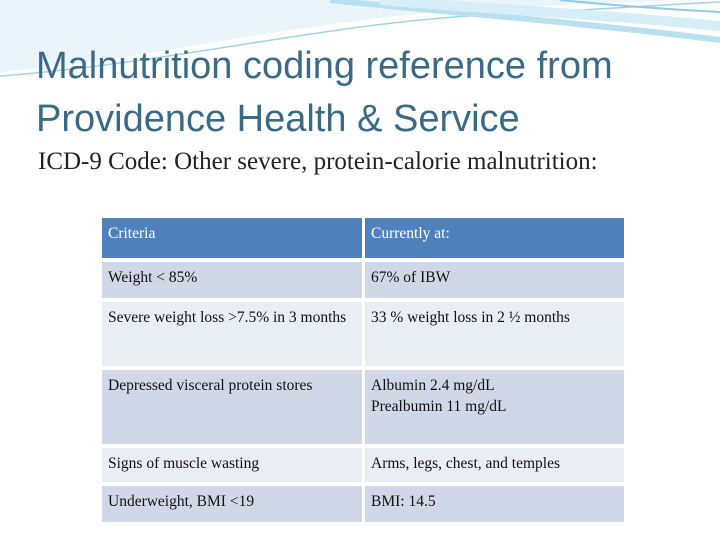 The image size is (720, 540). I want to click on table-cell: Severe weight loss >7.5% in 3 months, so click(233, 334).